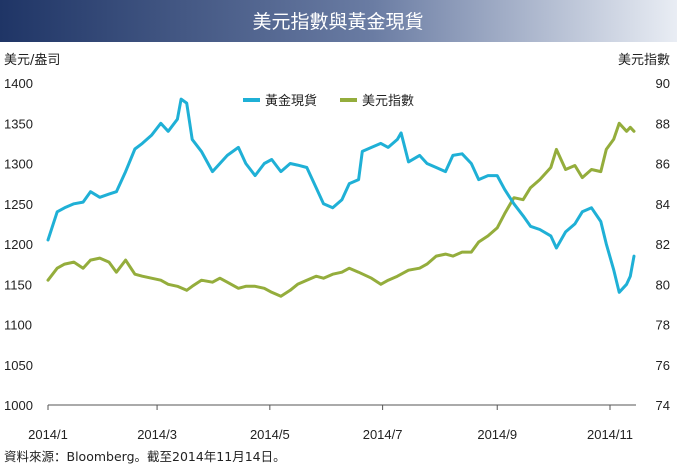  Describe the element at coordinates (497, 434) in the screenshot. I see `x-tick-label: 2014/9` at that location.